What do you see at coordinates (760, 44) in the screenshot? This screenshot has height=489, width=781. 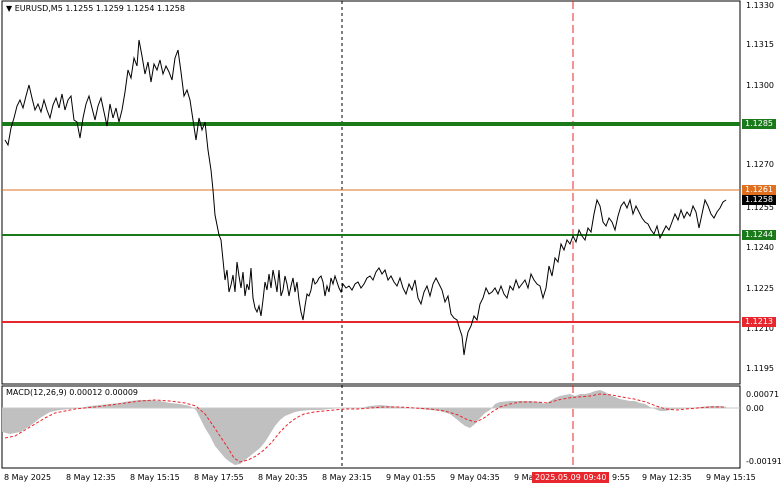 I see `price-tick: 1.1315` at bounding box center [760, 44].